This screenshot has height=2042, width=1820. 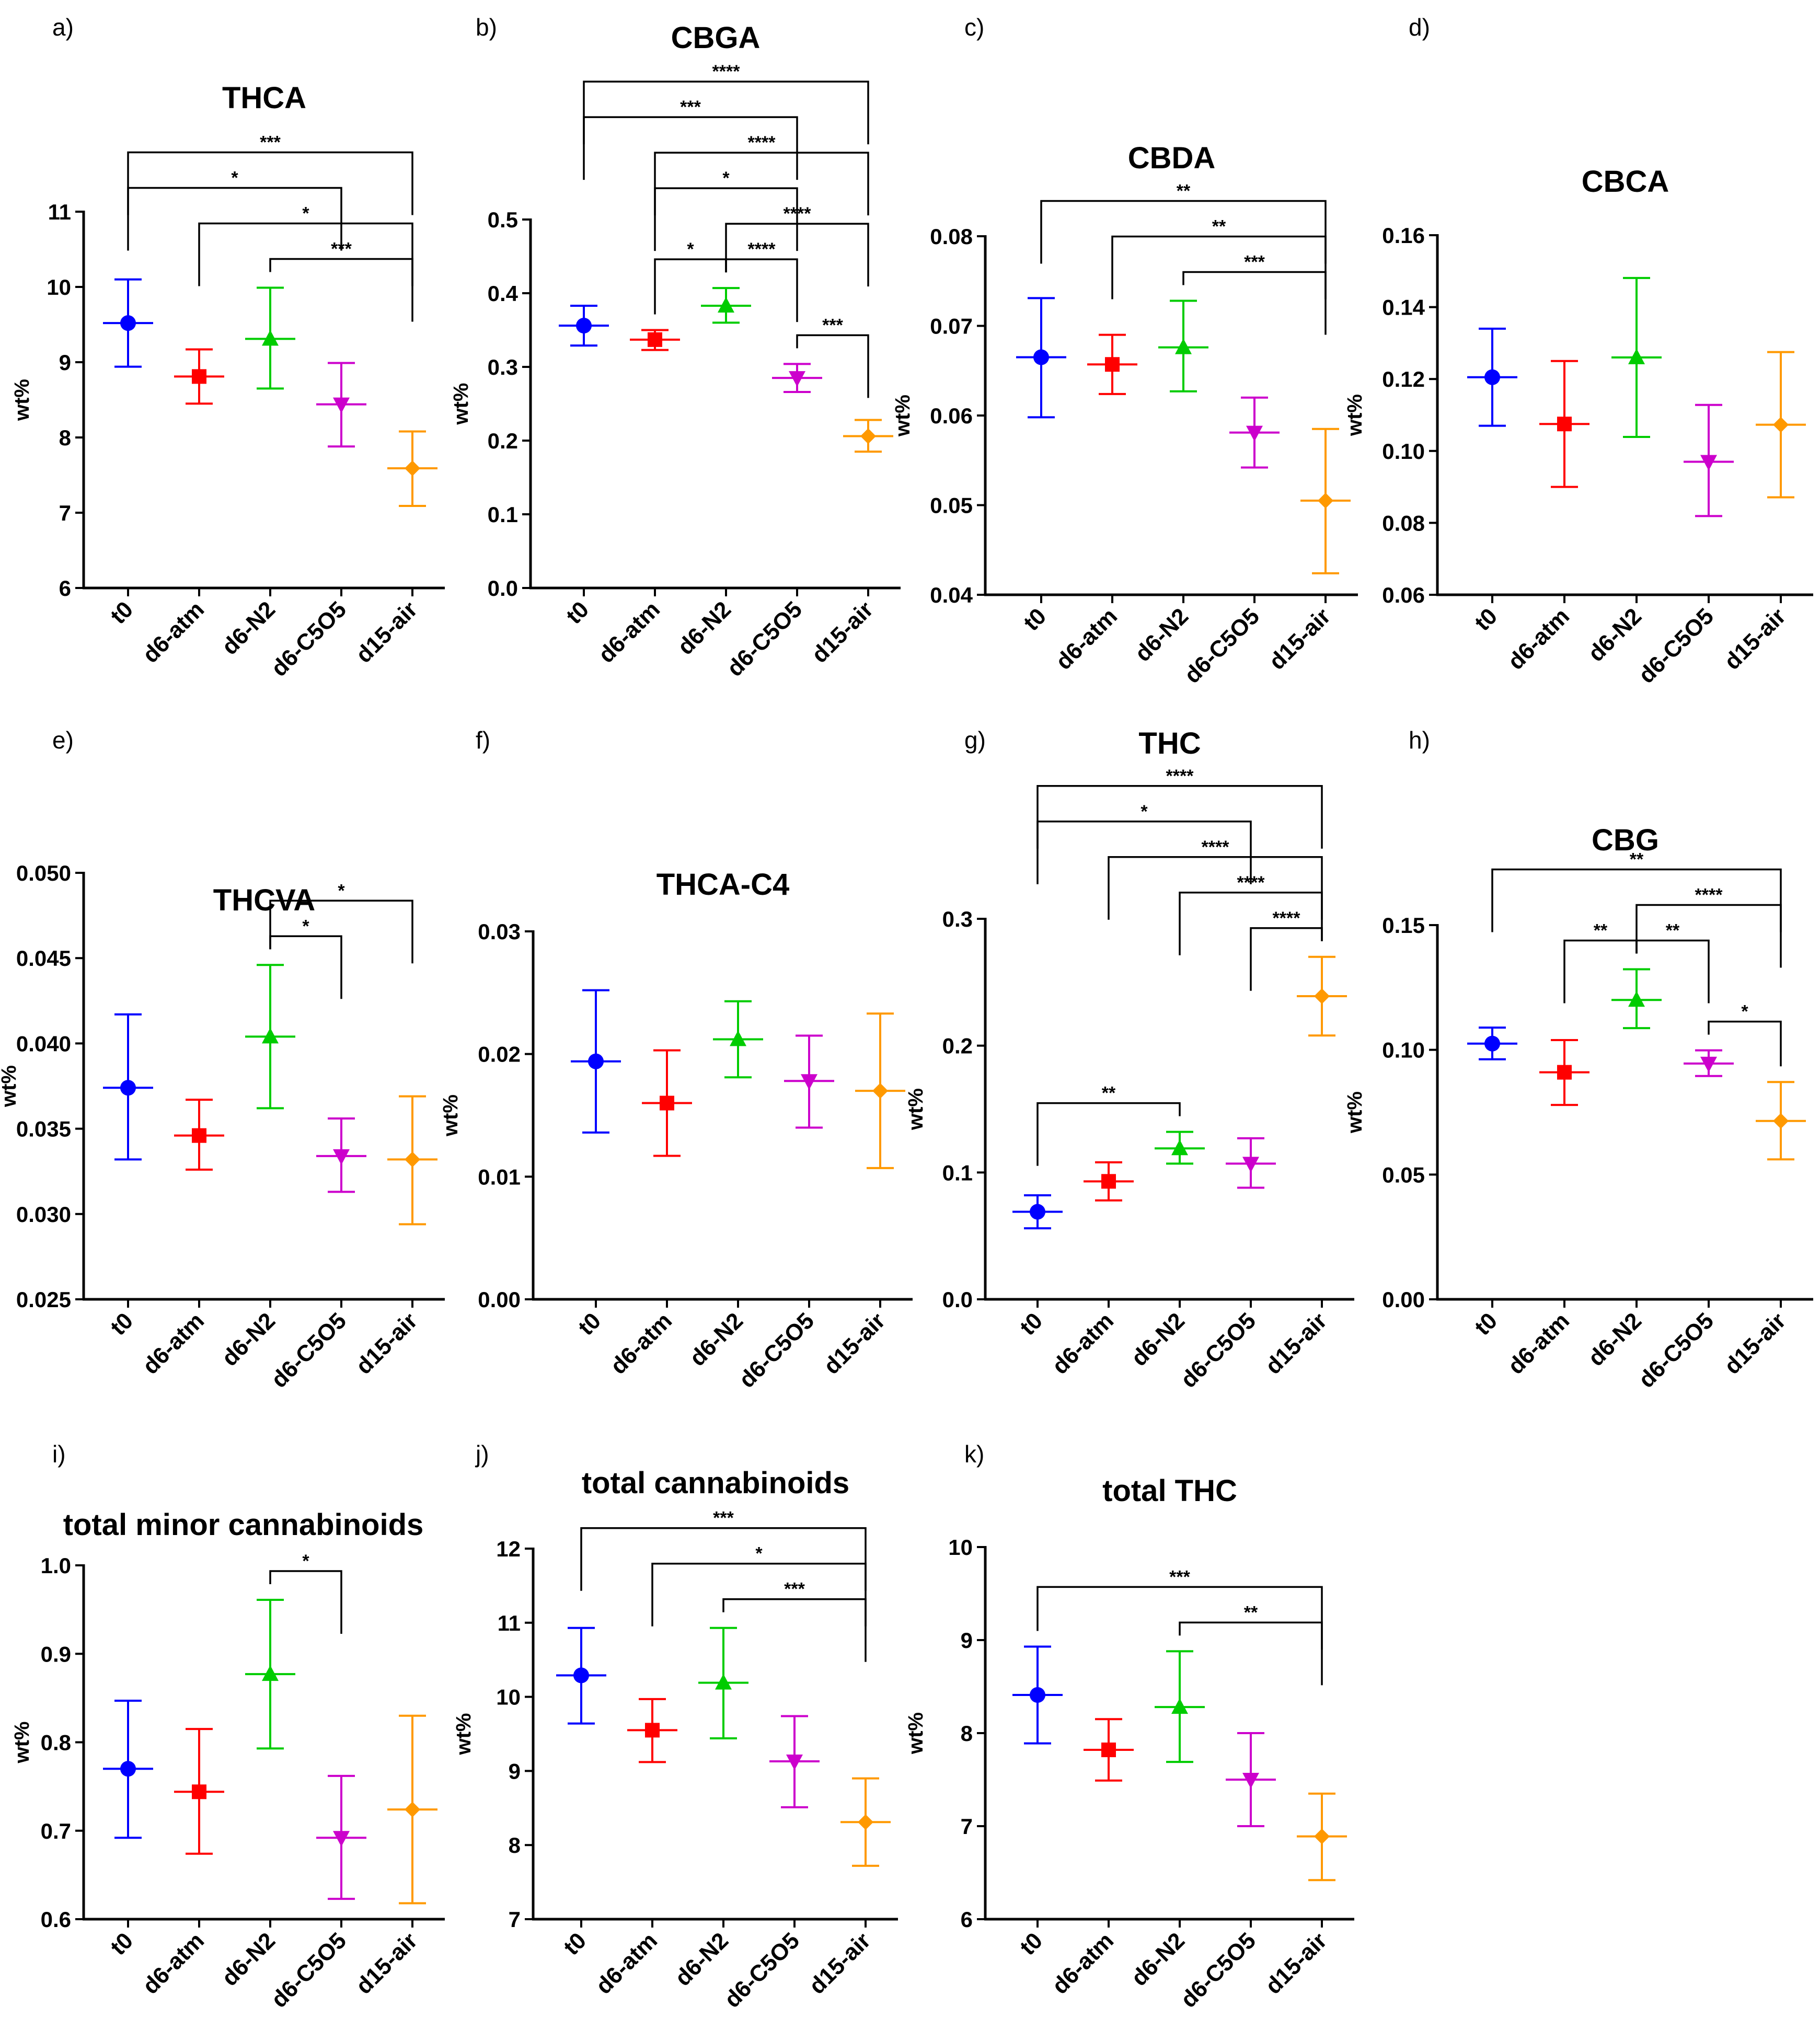 What do you see at coordinates (482, 1454) in the screenshot?
I see `panel-label: j)` at bounding box center [482, 1454].